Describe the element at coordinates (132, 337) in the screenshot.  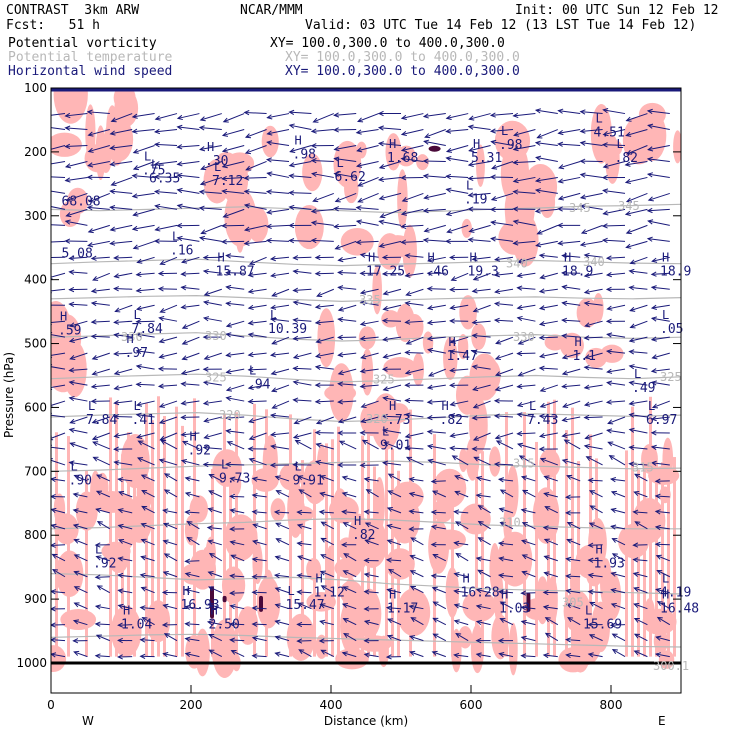
I see `theta-value-label: 330` at that location.